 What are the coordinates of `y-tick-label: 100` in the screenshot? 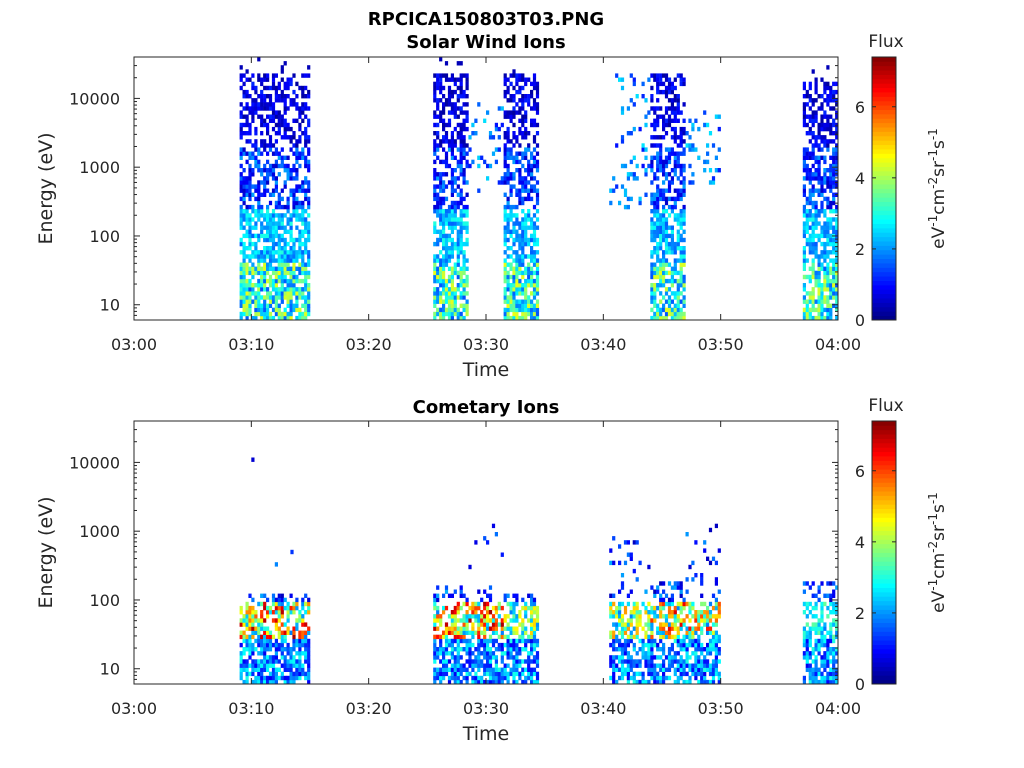 It's located at (104, 236).